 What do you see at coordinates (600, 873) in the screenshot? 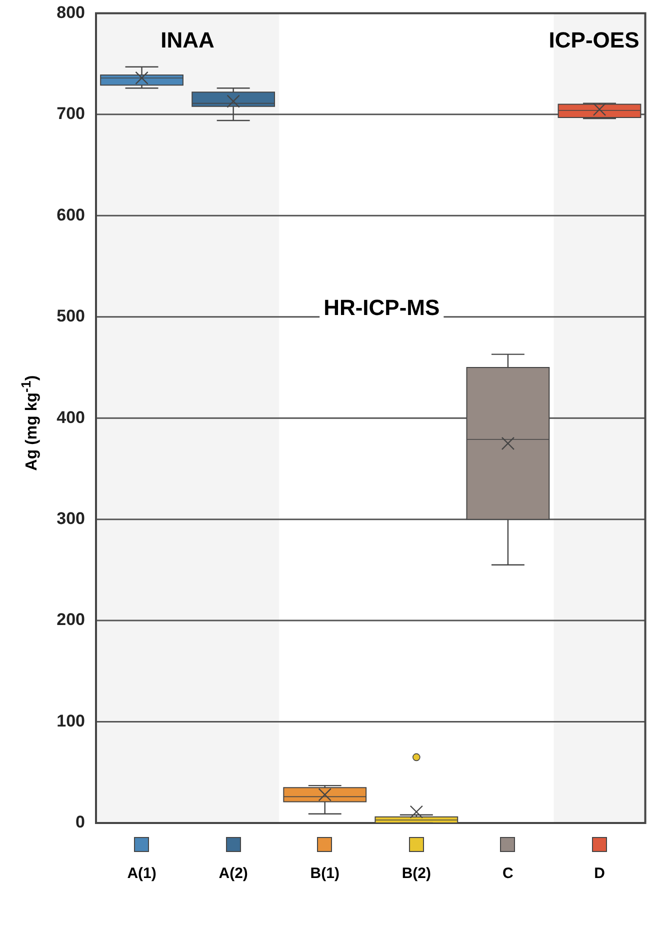
I see `x-tick-label: D` at bounding box center [600, 873].